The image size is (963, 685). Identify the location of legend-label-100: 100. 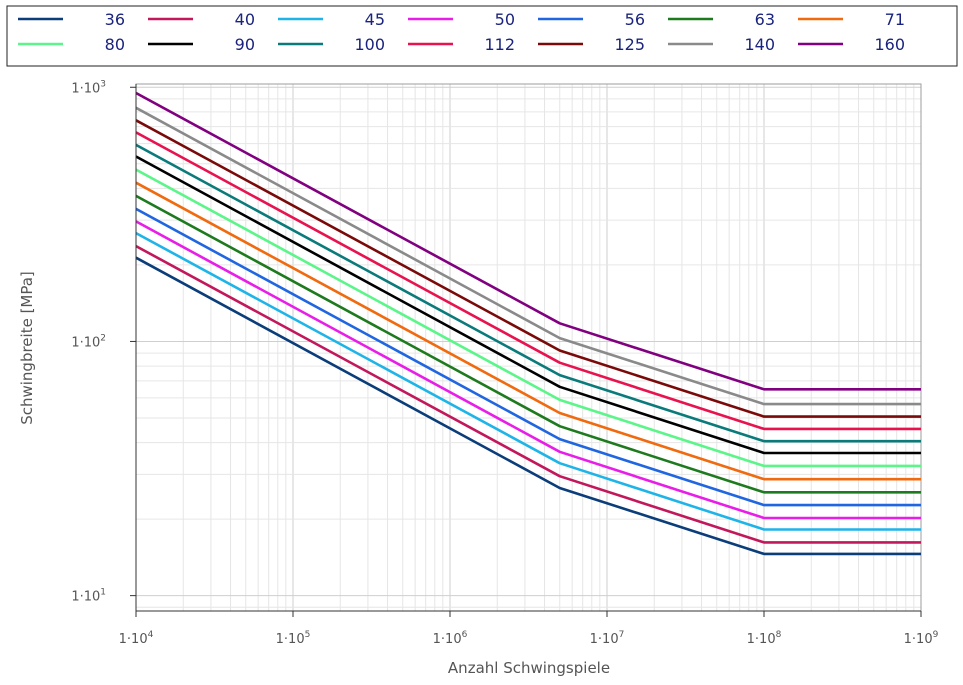
(369, 44).